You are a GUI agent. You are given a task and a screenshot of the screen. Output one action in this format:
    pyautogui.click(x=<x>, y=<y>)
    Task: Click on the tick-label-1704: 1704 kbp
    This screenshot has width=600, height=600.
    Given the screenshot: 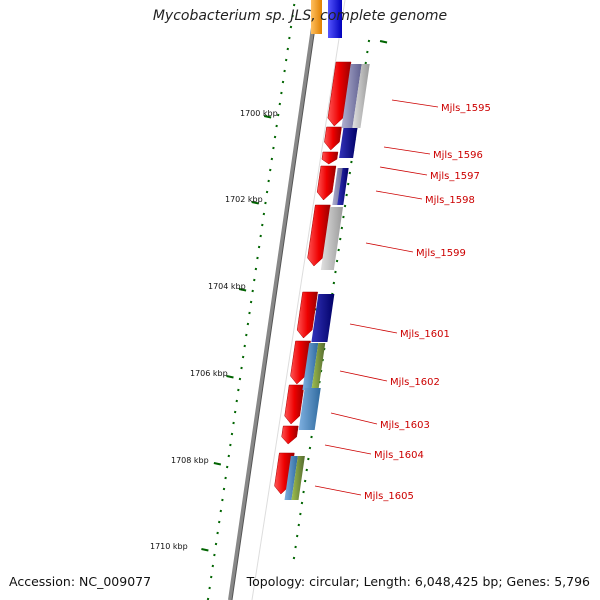 What is the action you would take?
    pyautogui.click(x=227, y=286)
    